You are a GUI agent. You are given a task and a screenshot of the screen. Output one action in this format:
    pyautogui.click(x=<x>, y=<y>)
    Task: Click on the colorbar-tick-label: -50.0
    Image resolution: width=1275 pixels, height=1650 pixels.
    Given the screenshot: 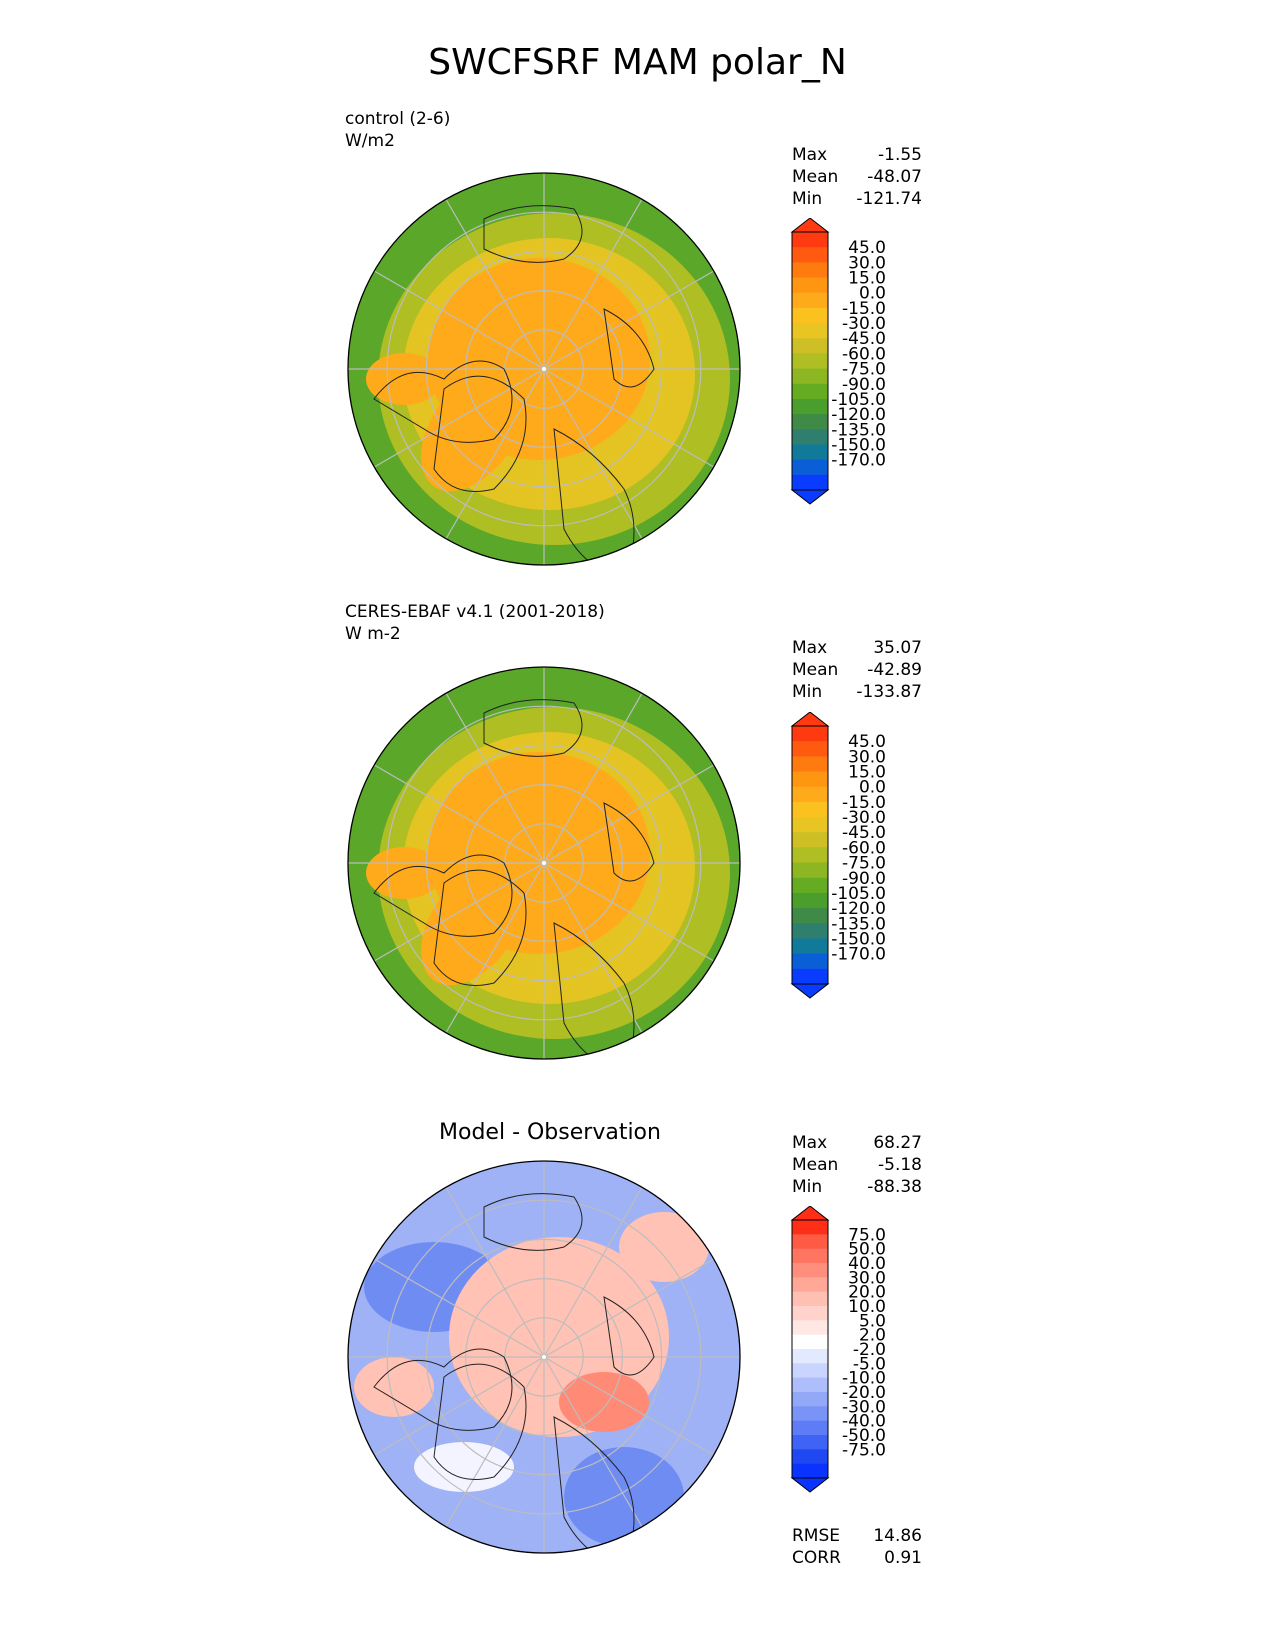 What is the action you would take?
    pyautogui.click(x=864, y=1436)
    